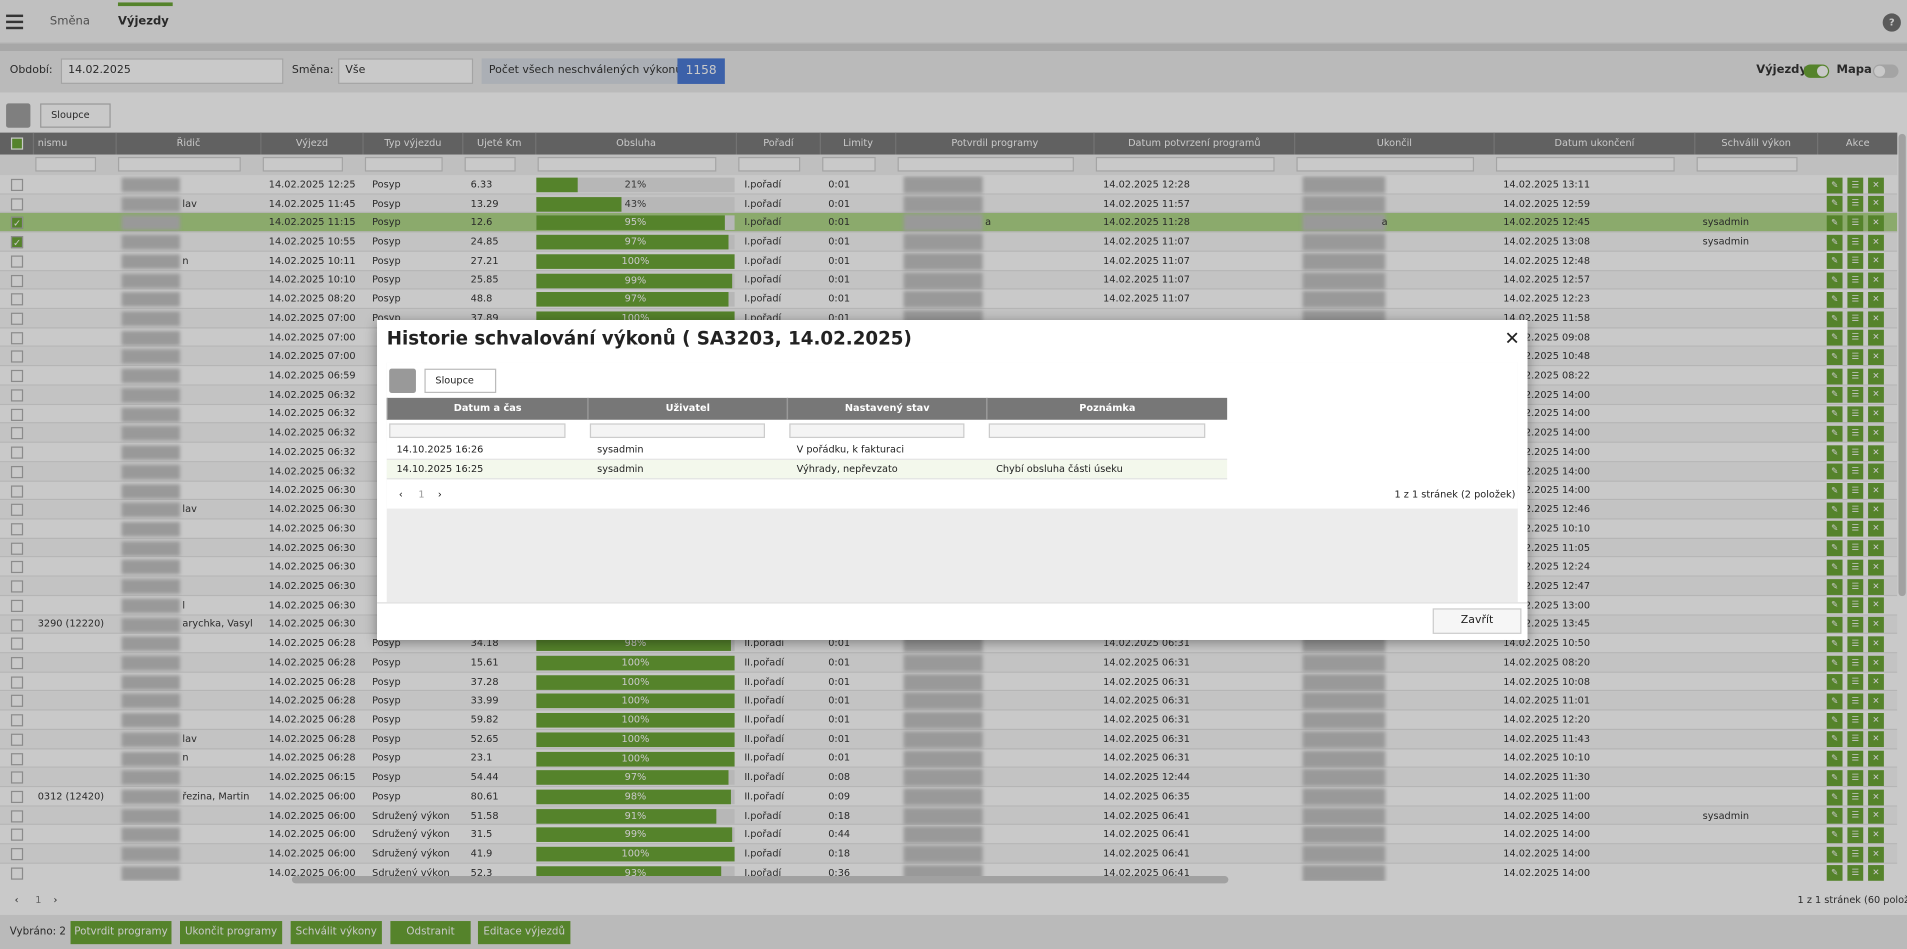 Image resolution: width=1907 pixels, height=949 pixels. I want to click on action-button: Potvrdit programy, so click(121, 933).